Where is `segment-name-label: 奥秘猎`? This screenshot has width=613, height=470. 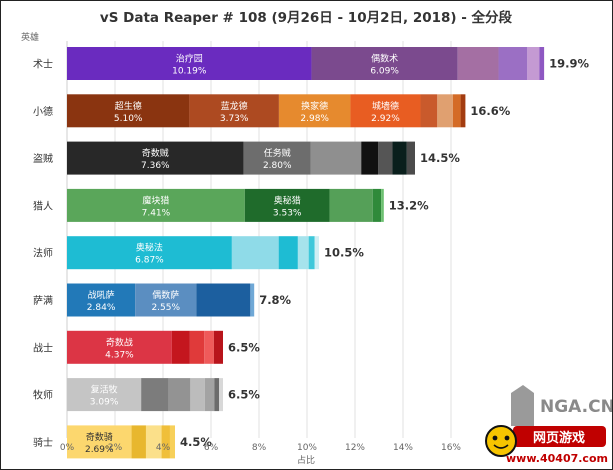
segment-name-label: 奥秘猎 is located at coordinates (287, 200).